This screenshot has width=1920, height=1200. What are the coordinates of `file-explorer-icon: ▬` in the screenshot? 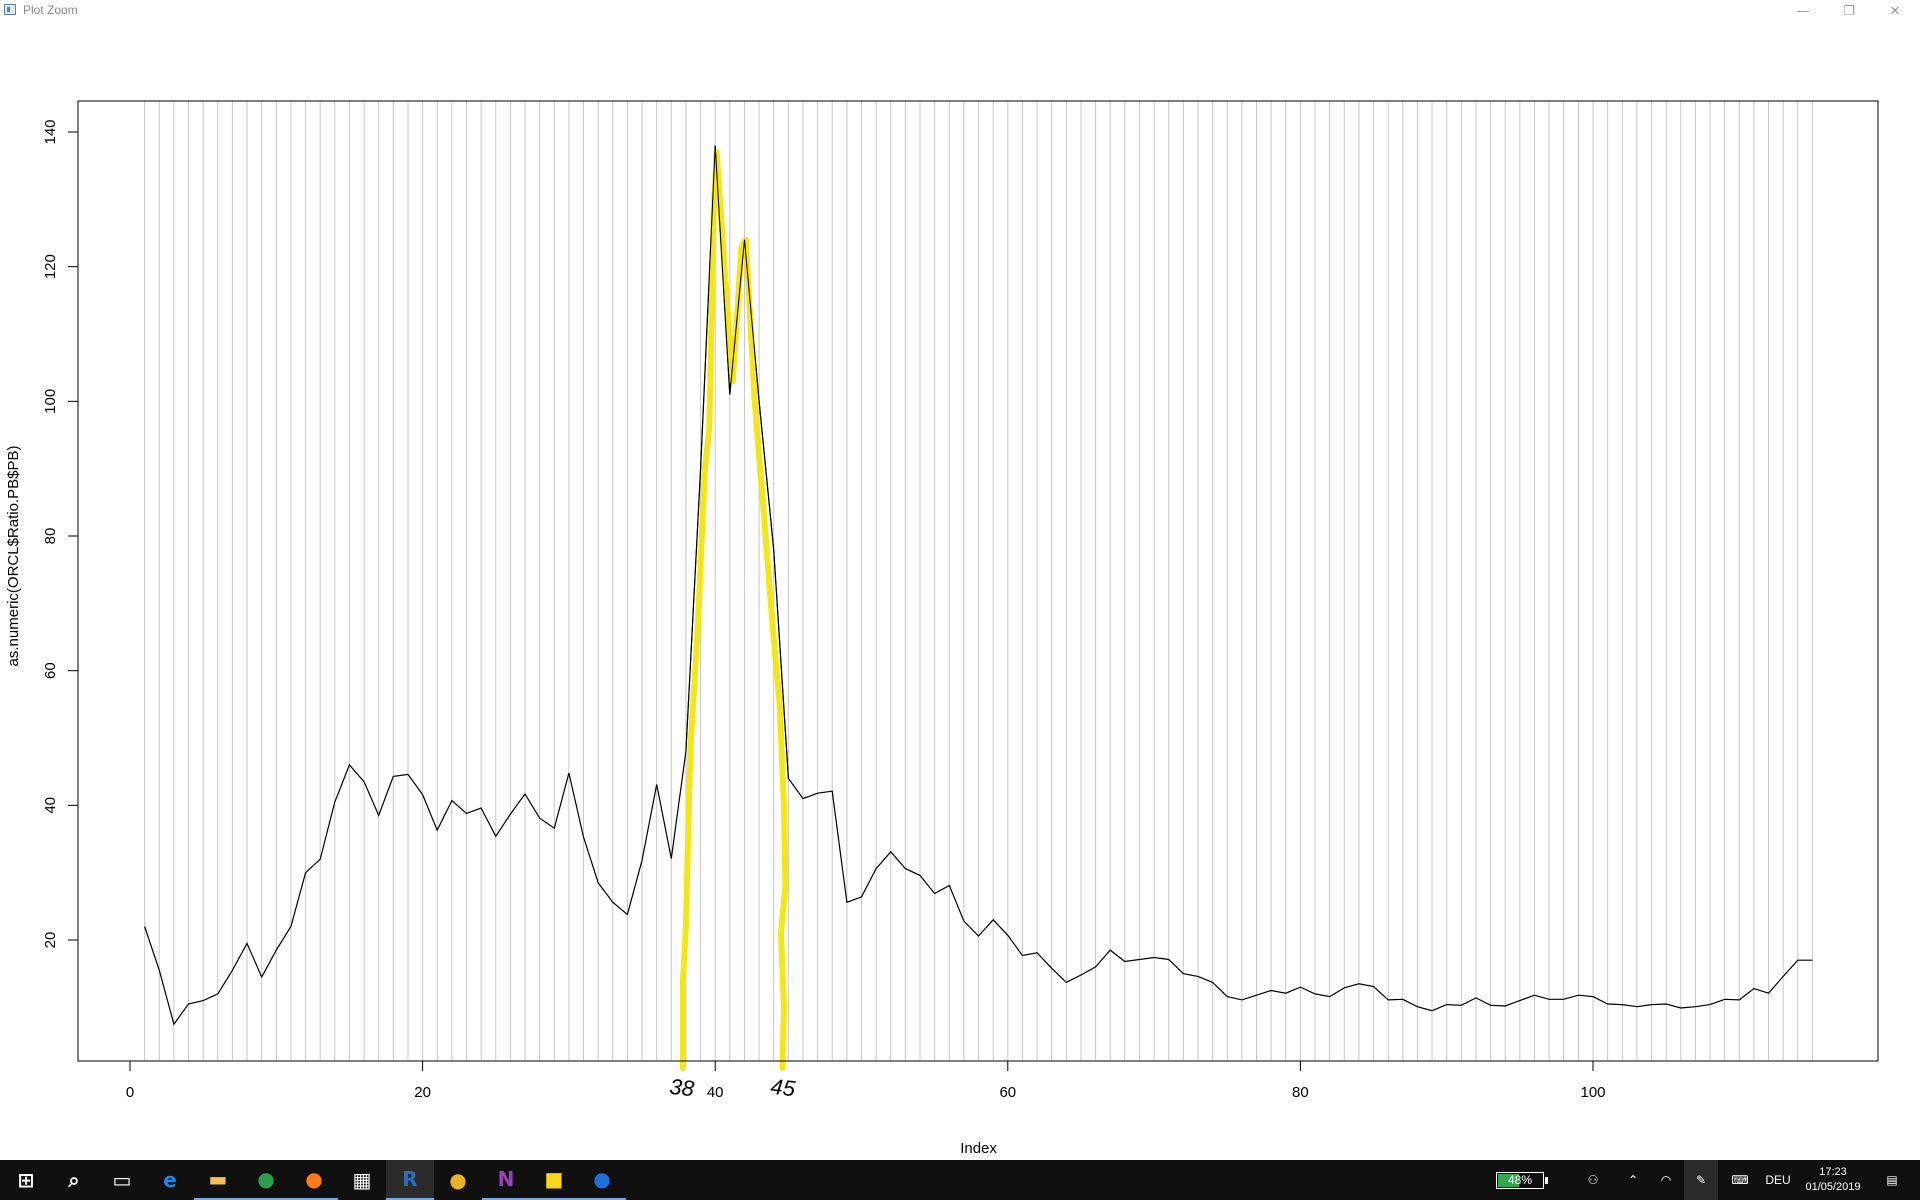 It's located at (218, 1179).